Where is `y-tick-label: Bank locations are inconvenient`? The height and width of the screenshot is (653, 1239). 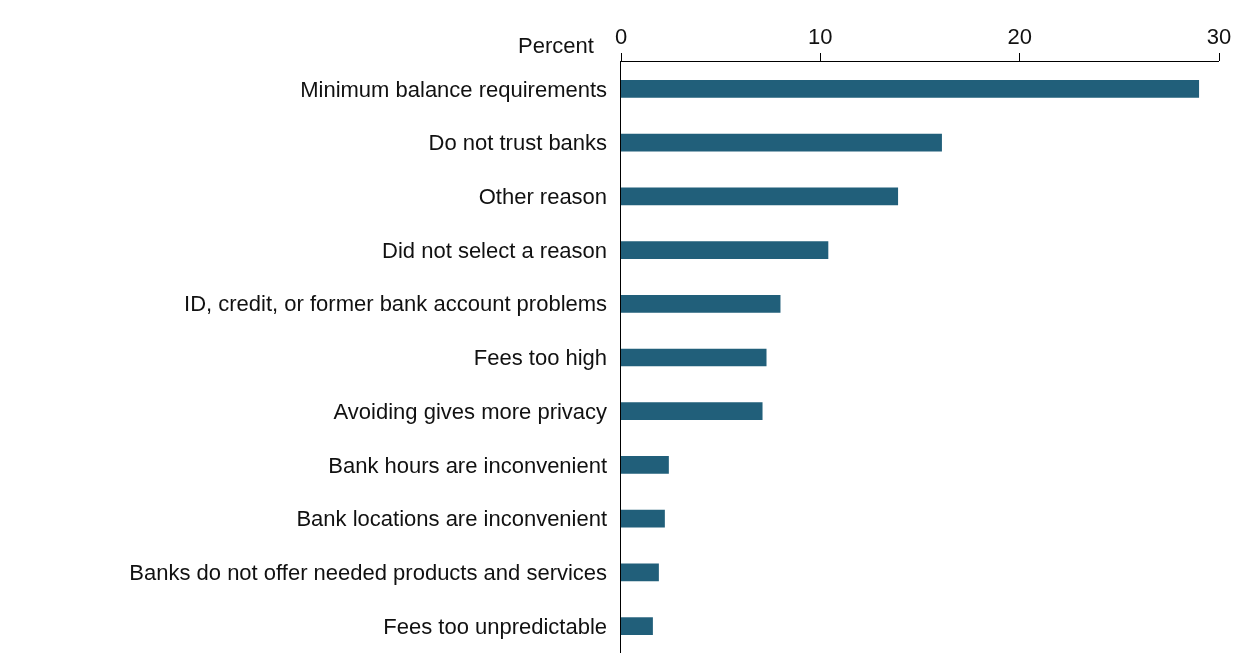 y-tick-label: Bank locations are inconvenient is located at coordinates (452, 519).